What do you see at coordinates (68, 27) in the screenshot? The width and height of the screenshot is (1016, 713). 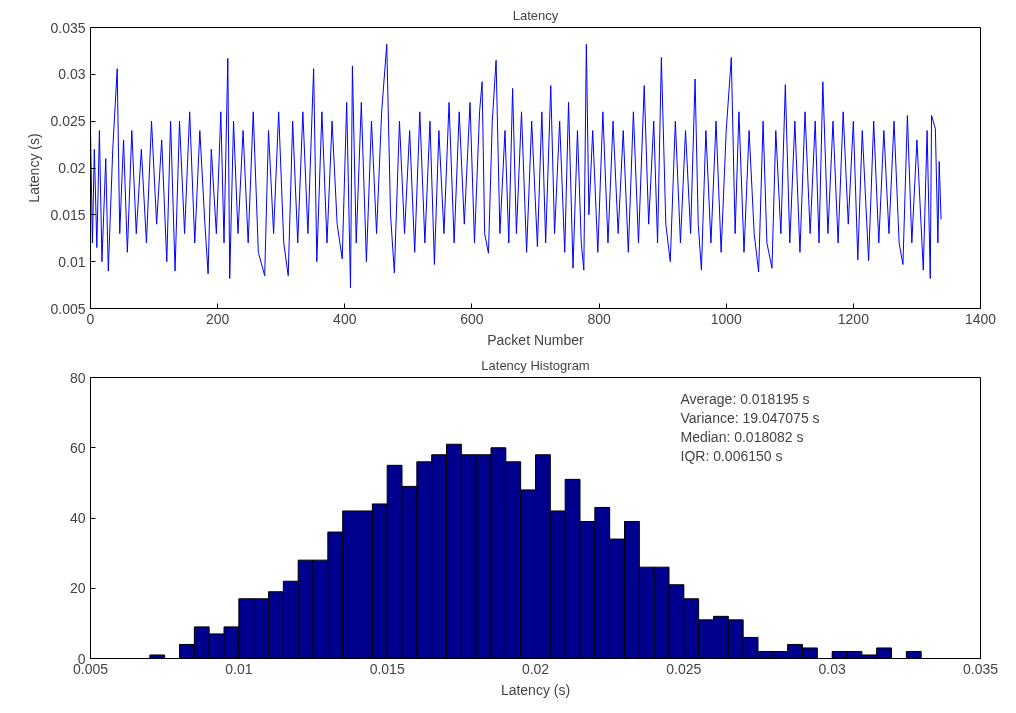 I see `y-tick-label: 0.035` at bounding box center [68, 27].